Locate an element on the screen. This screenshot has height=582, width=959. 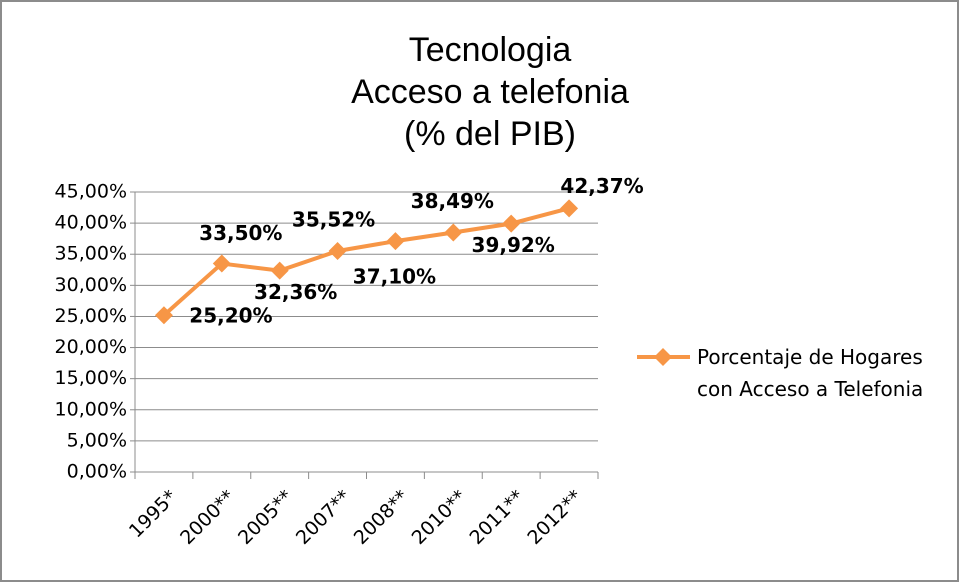
y-tick-label: 45,00% is located at coordinates (91, 192).